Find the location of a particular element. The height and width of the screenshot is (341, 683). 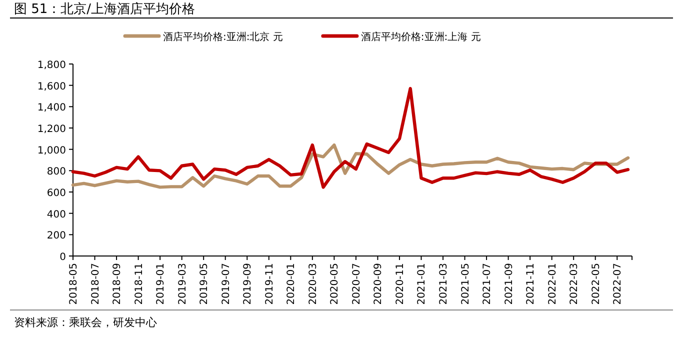

legend-label: 酒店平均价格:亚洲:北京 元 is located at coordinates (223, 37).